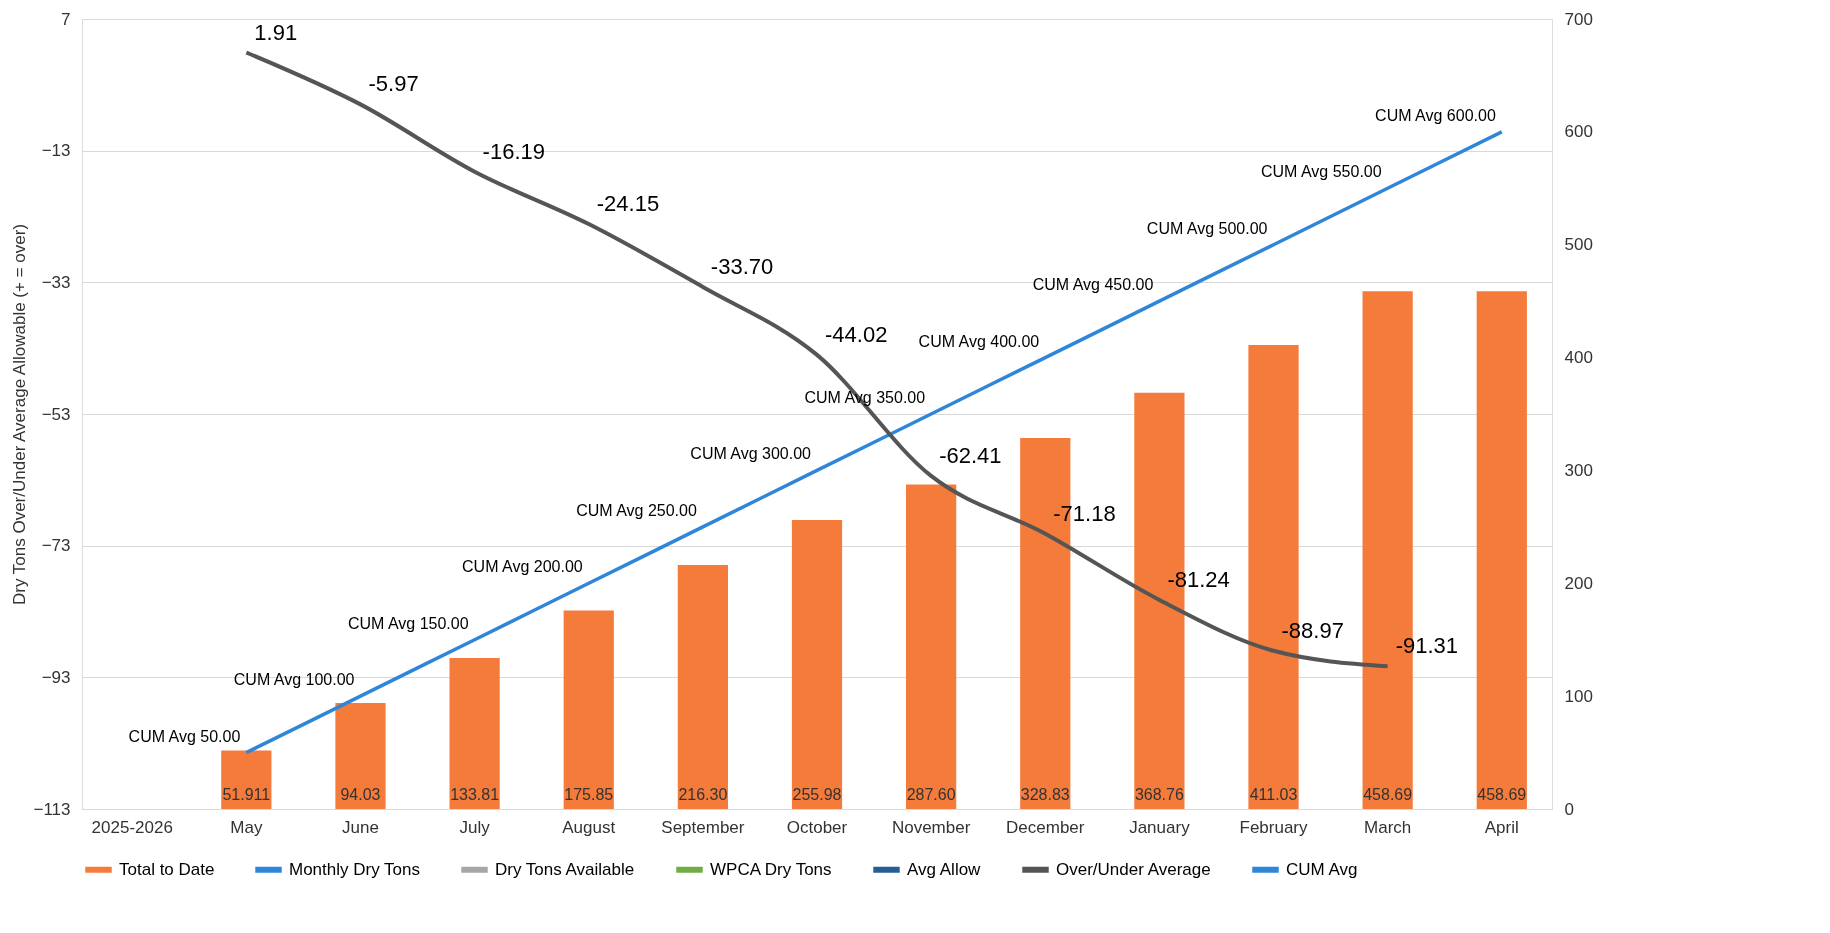  Describe the element at coordinates (1273, 794) in the screenshot. I see `data-label: 411.03` at that location.